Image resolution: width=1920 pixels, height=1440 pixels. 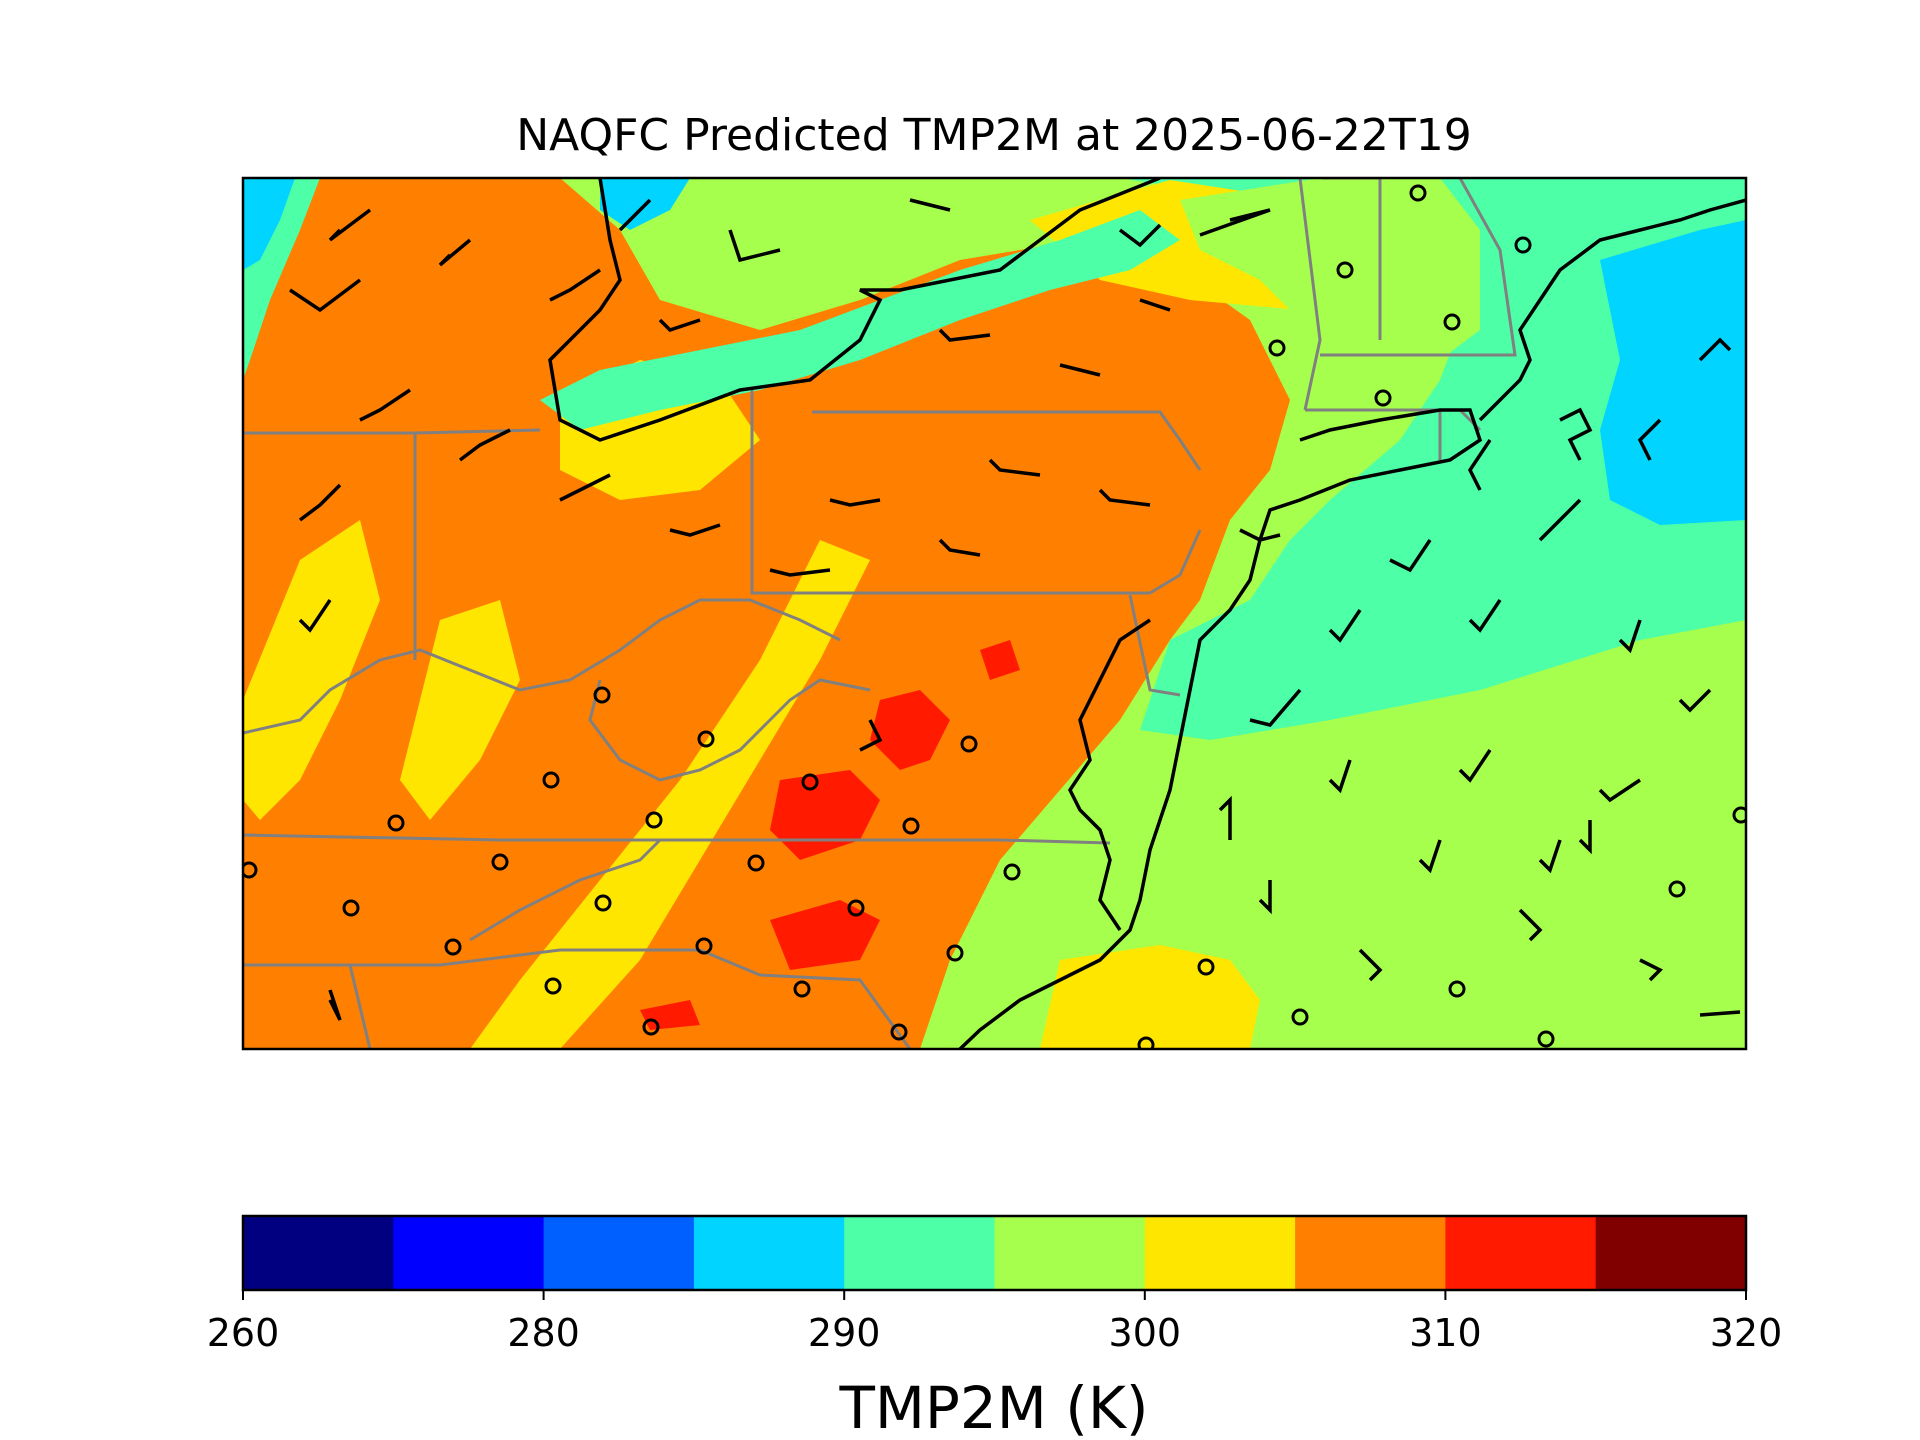 What do you see at coordinates (844, 1333) in the screenshot?
I see `colorbar-tick-label: 290` at bounding box center [844, 1333].